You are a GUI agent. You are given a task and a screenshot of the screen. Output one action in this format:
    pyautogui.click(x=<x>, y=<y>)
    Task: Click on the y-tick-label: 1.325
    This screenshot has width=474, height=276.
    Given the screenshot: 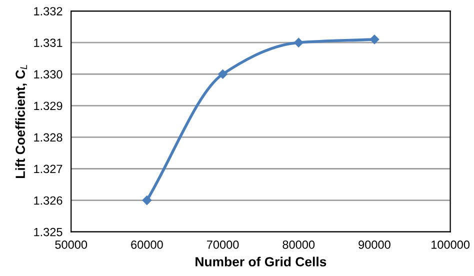 What is the action you would take?
    pyautogui.click(x=48, y=232)
    